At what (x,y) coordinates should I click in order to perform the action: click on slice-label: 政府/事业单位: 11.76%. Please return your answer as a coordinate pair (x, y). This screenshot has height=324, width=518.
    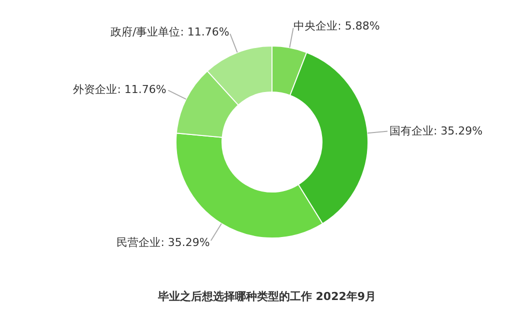
    Looking at the image, I should click on (170, 31).